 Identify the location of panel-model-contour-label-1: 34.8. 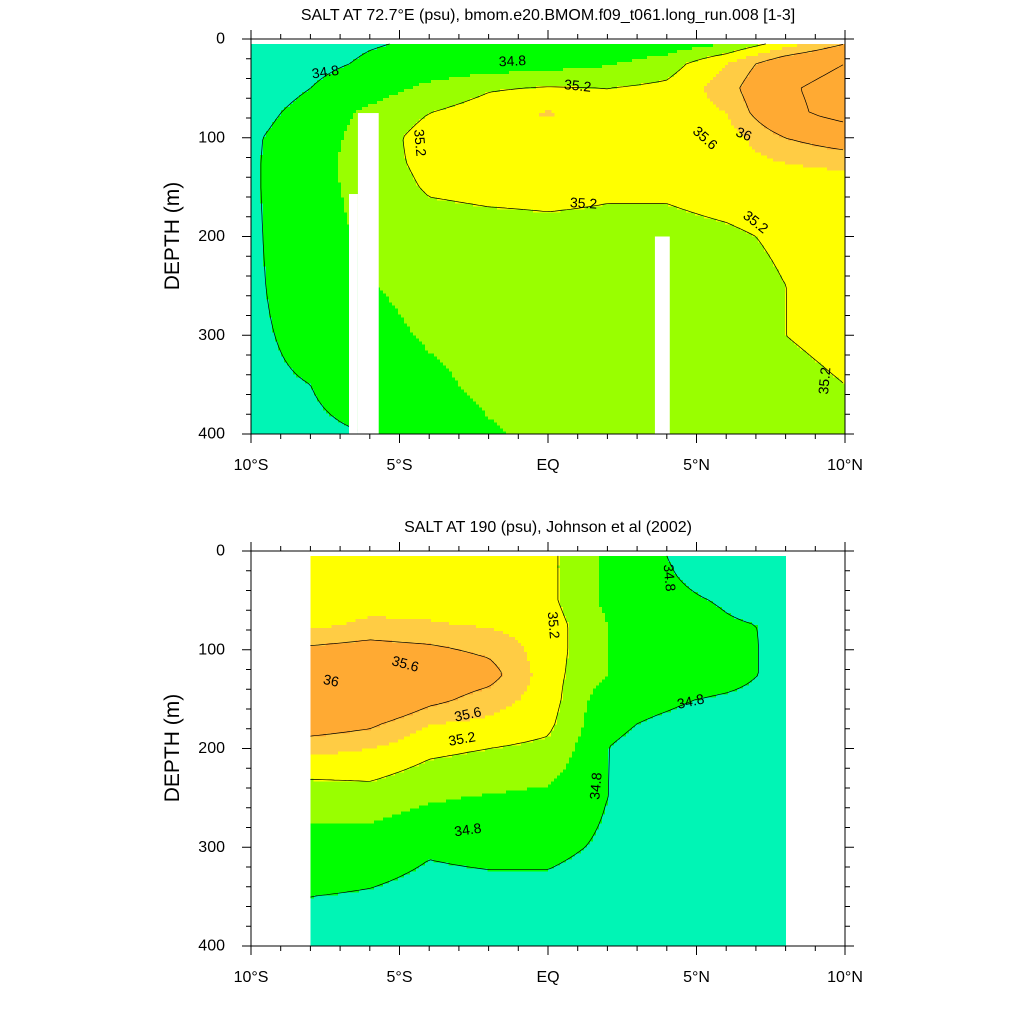
(512, 60).